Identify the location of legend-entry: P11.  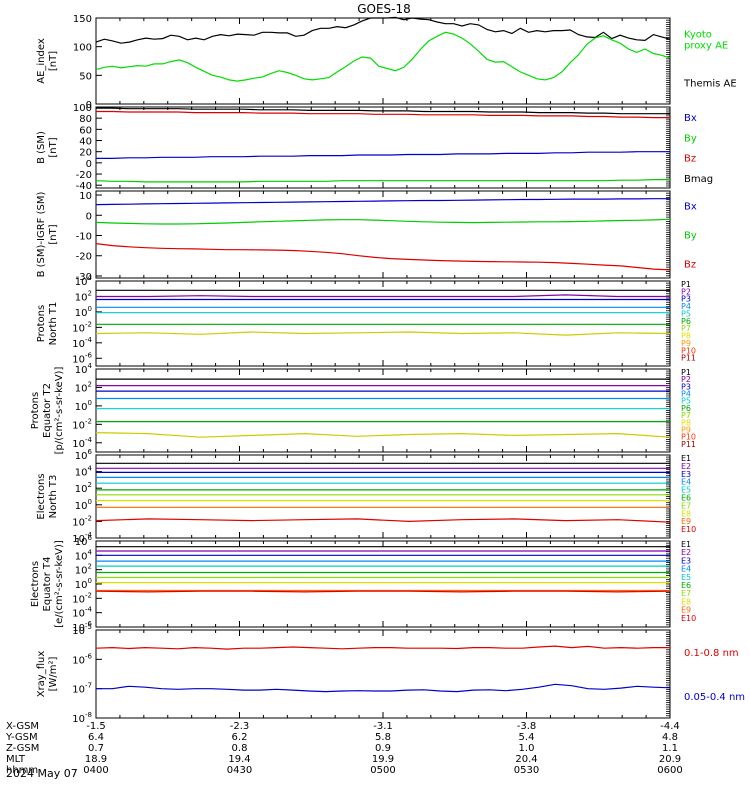
(688, 444).